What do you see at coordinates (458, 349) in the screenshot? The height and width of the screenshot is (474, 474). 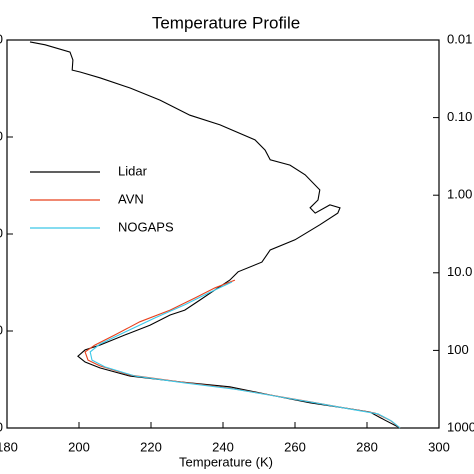 I see `y2-tick-label: 100` at bounding box center [458, 349].